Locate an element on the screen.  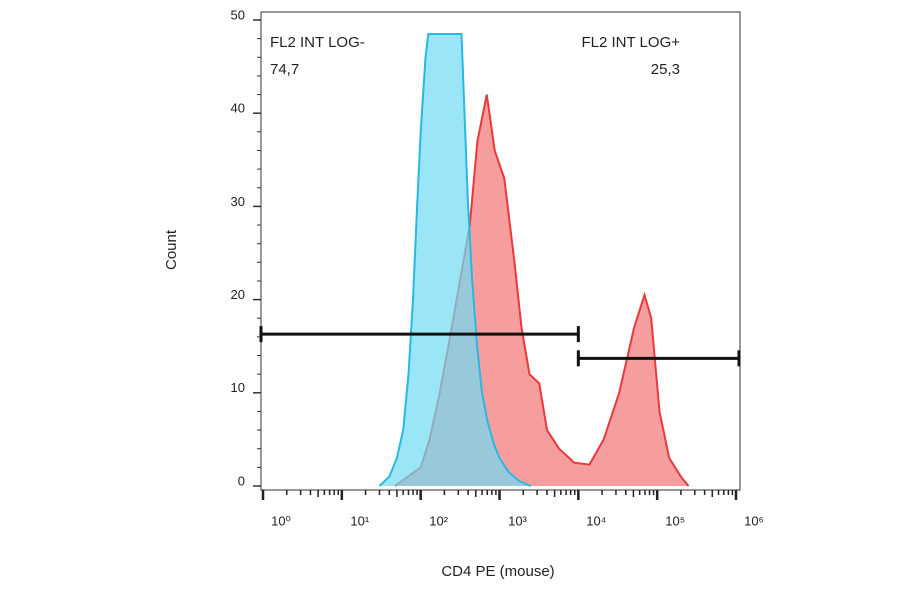
x-tick-label: 10⁴ is located at coordinates (596, 520).